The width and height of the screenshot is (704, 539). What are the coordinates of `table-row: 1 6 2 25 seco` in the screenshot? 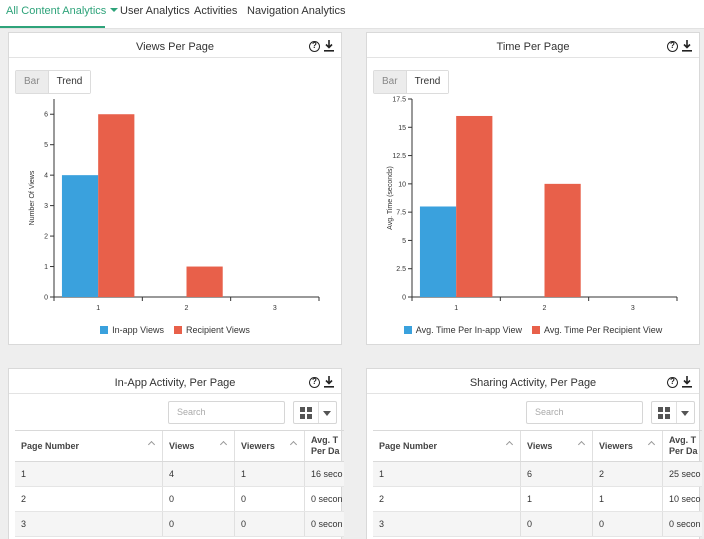 It's located at (537, 474).